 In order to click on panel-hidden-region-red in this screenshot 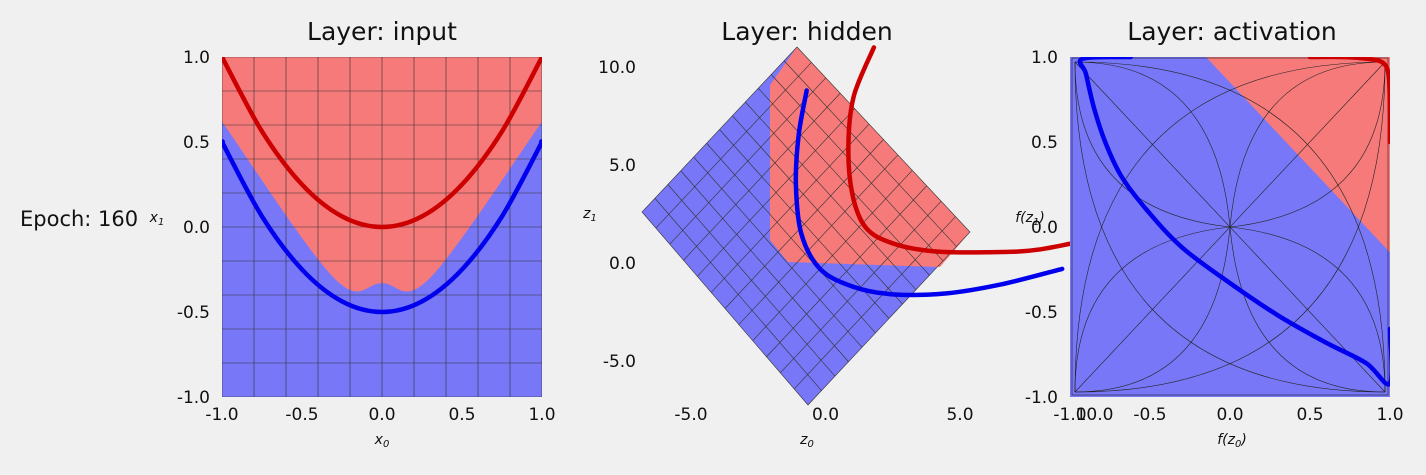, I will do `click(870, 157)`.